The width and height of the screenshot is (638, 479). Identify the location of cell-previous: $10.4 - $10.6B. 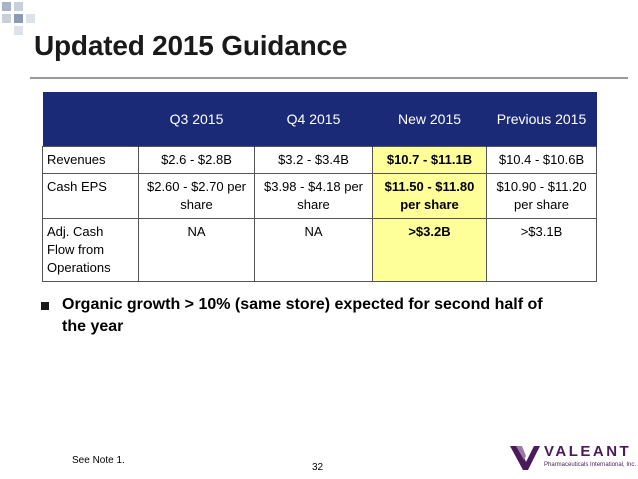
(541, 160).